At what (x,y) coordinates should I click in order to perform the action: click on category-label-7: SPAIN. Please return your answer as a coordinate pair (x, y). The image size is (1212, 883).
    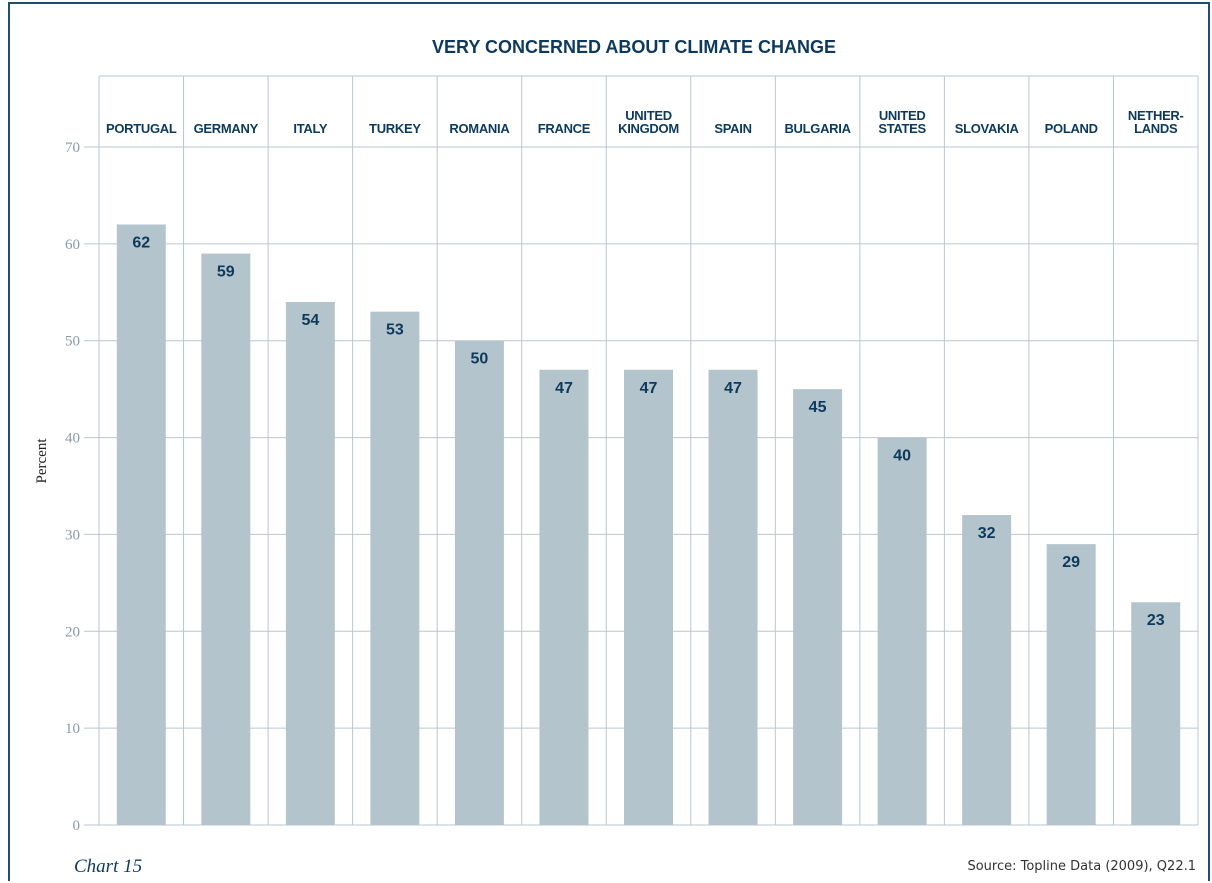
    Looking at the image, I should click on (732, 128).